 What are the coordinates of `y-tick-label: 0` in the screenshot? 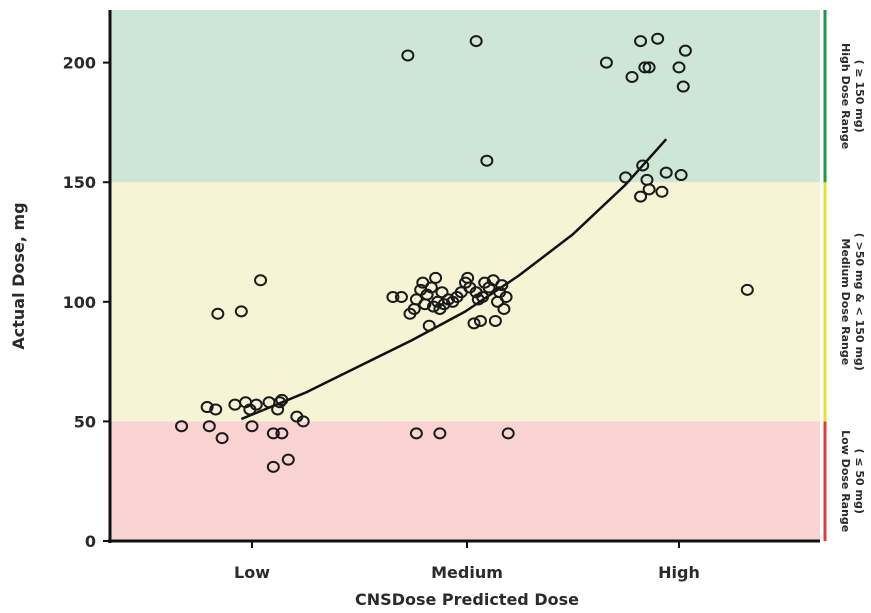 It's located at (90, 541).